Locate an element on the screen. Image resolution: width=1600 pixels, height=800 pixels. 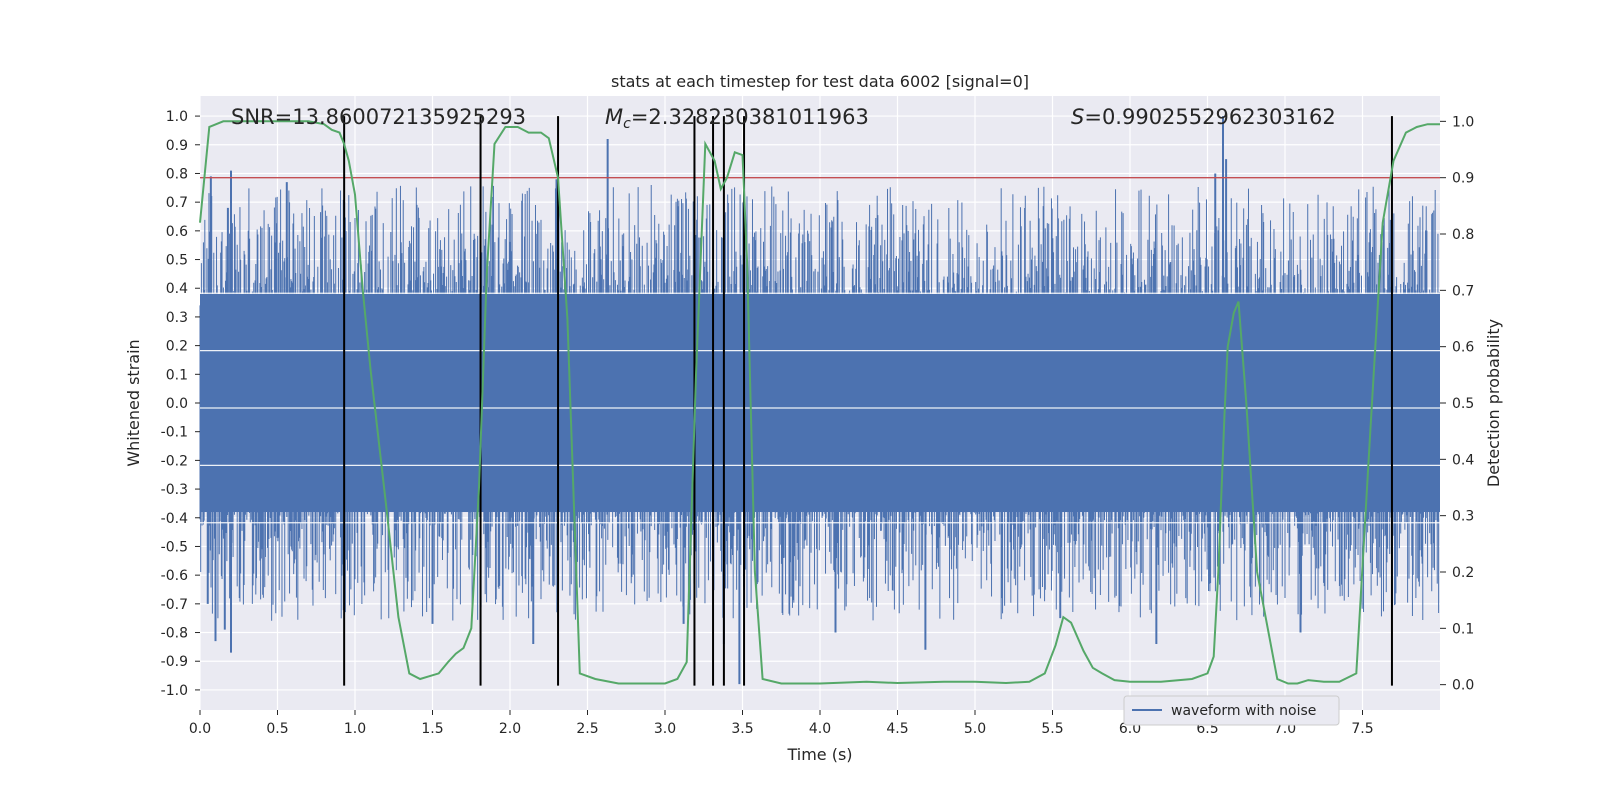
y-left-tick-label: 0.6 is located at coordinates (177, 232).